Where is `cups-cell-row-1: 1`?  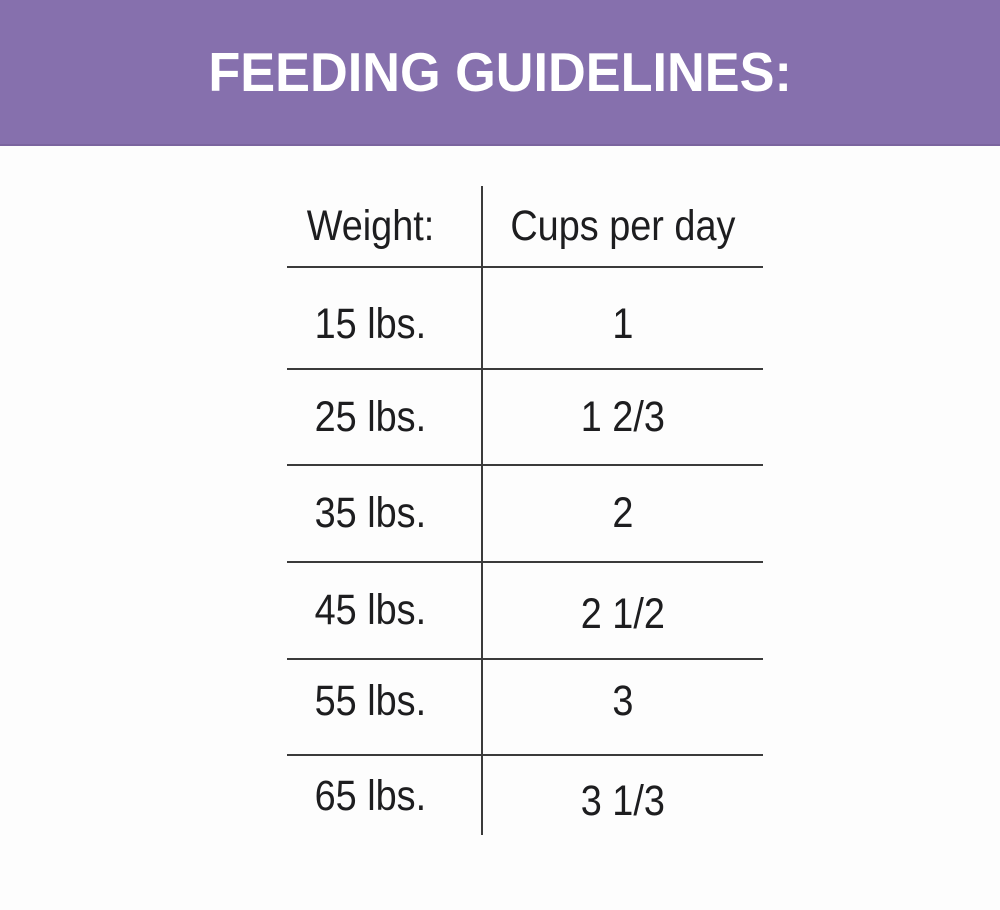
cups-cell-row-1: 1 is located at coordinates (622, 323).